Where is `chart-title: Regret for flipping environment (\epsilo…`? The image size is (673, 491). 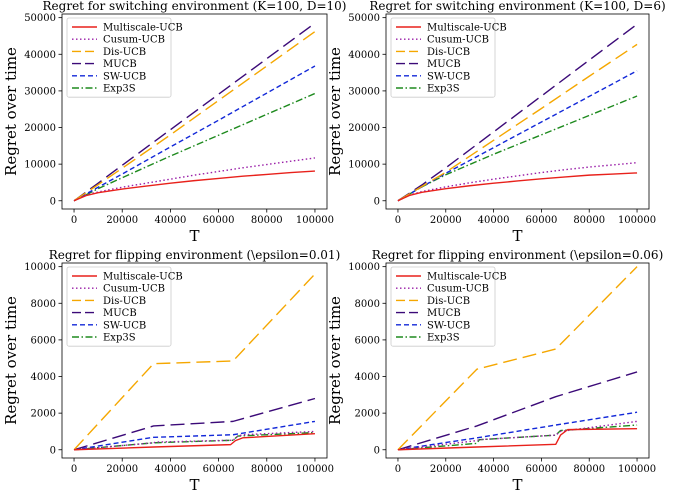
chart-title: Regret for flipping environment (\epsilo… is located at coordinates (195, 255).